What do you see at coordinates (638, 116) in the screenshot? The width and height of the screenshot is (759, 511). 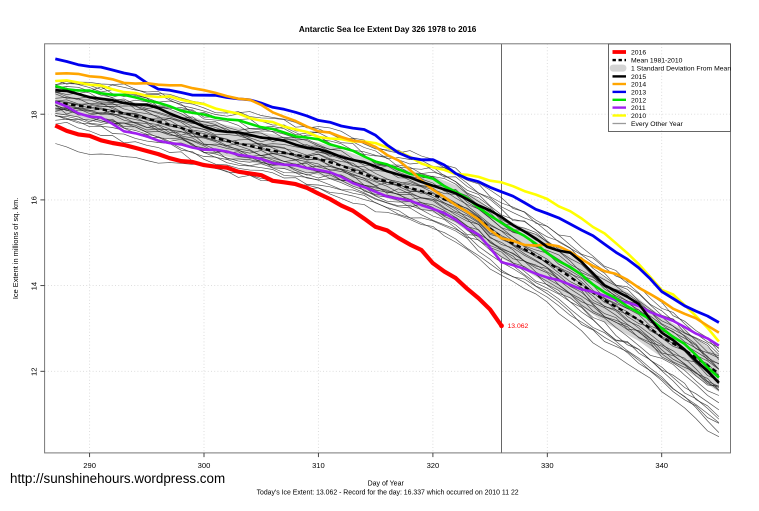 I see `svg-text: 2010` at bounding box center [638, 116].